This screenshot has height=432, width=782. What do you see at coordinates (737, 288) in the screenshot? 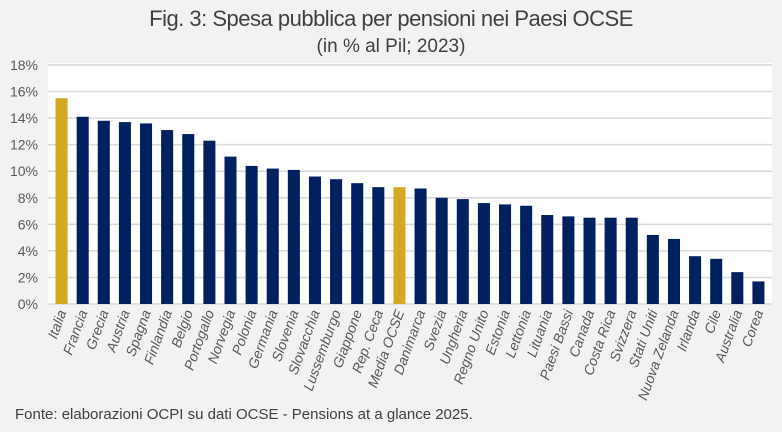
I see `bar-australia` at bounding box center [737, 288].